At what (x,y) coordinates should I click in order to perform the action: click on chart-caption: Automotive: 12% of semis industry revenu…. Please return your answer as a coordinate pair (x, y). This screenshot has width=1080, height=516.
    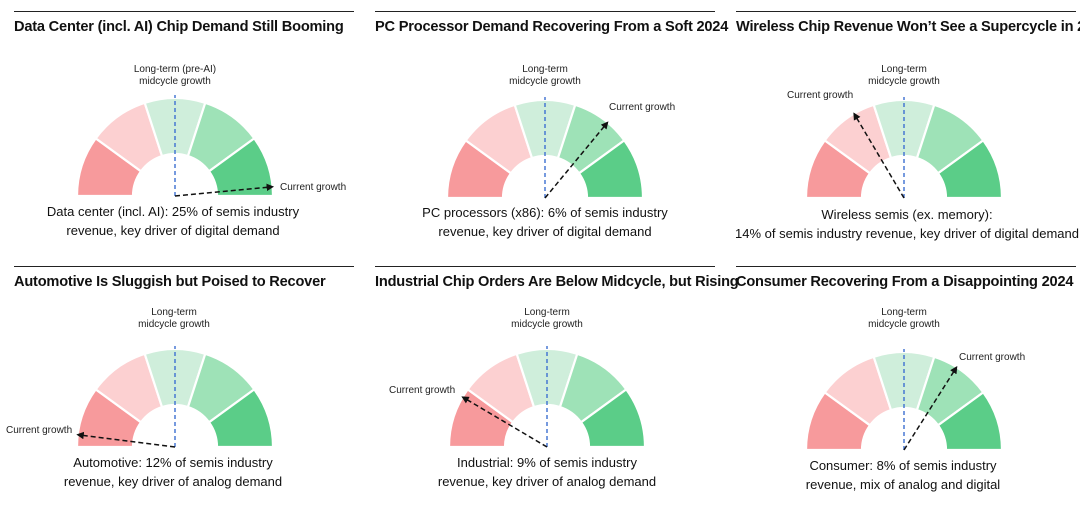
    Looking at the image, I should click on (176, 472).